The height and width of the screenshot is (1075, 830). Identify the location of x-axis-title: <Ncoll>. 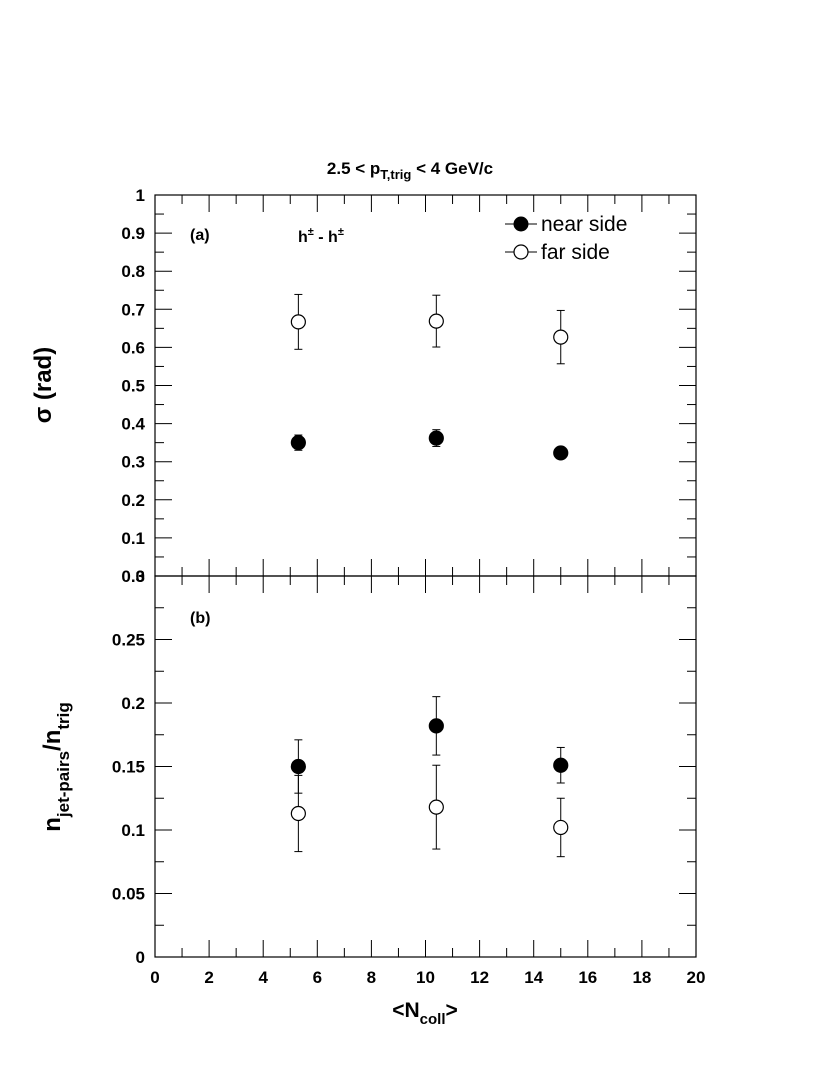
(425, 1013).